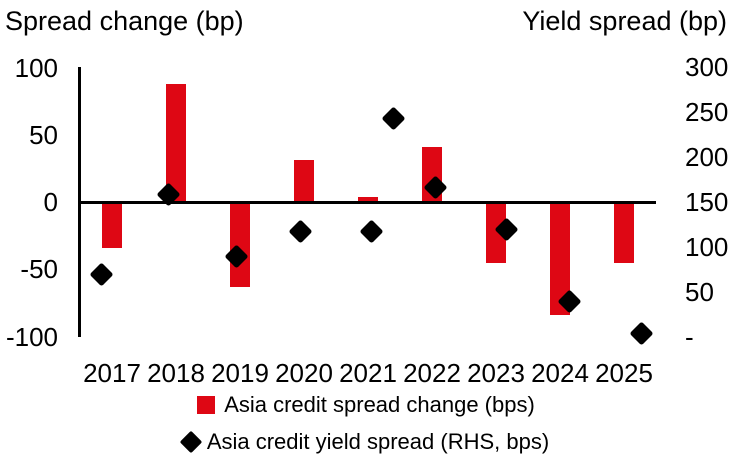 This screenshot has width=732, height=465. What do you see at coordinates (176, 142) in the screenshot?
I see `bar-2018` at bounding box center [176, 142].